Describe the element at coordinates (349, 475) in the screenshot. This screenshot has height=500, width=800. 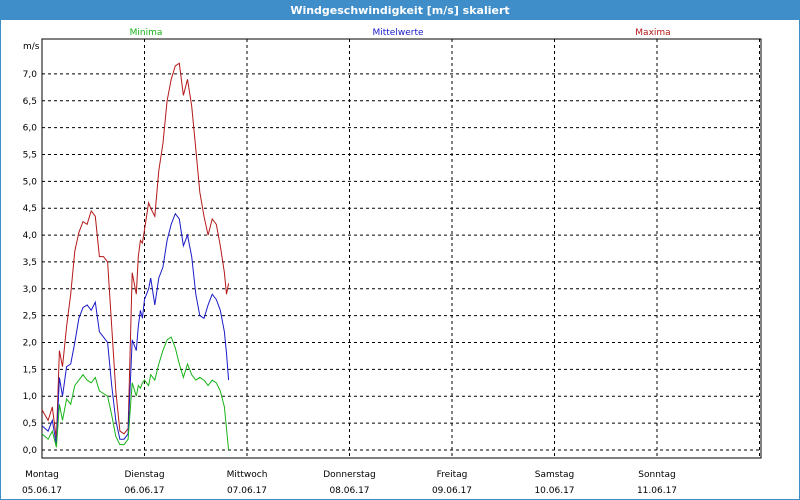
I see `x-day-name: Donnerstag` at that location.